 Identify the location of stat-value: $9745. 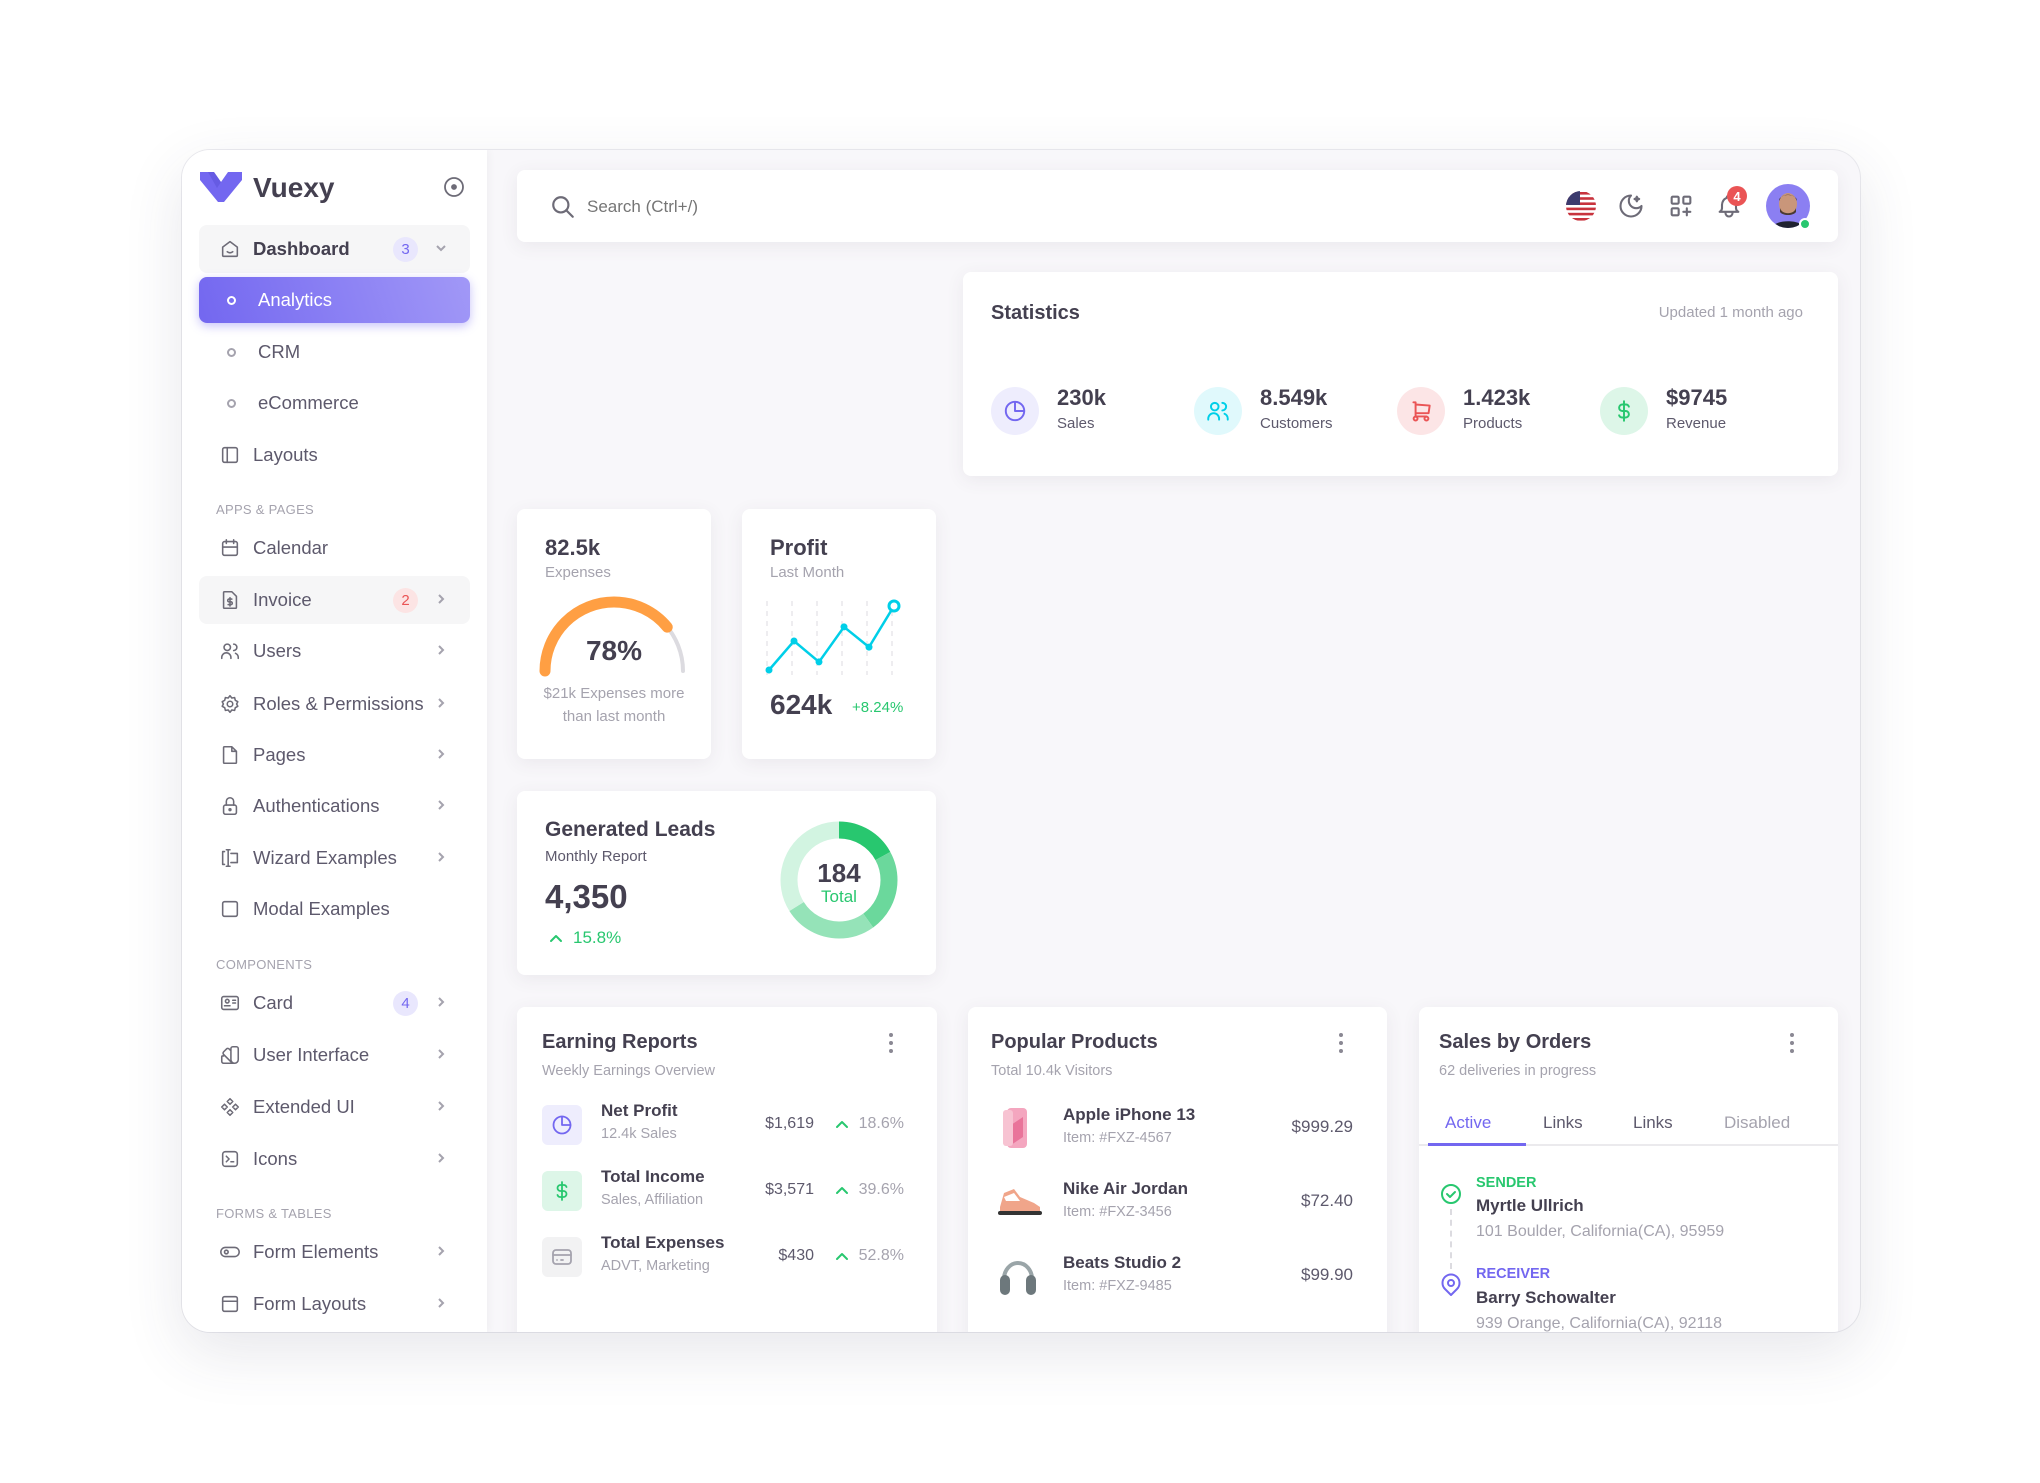
(1697, 397).